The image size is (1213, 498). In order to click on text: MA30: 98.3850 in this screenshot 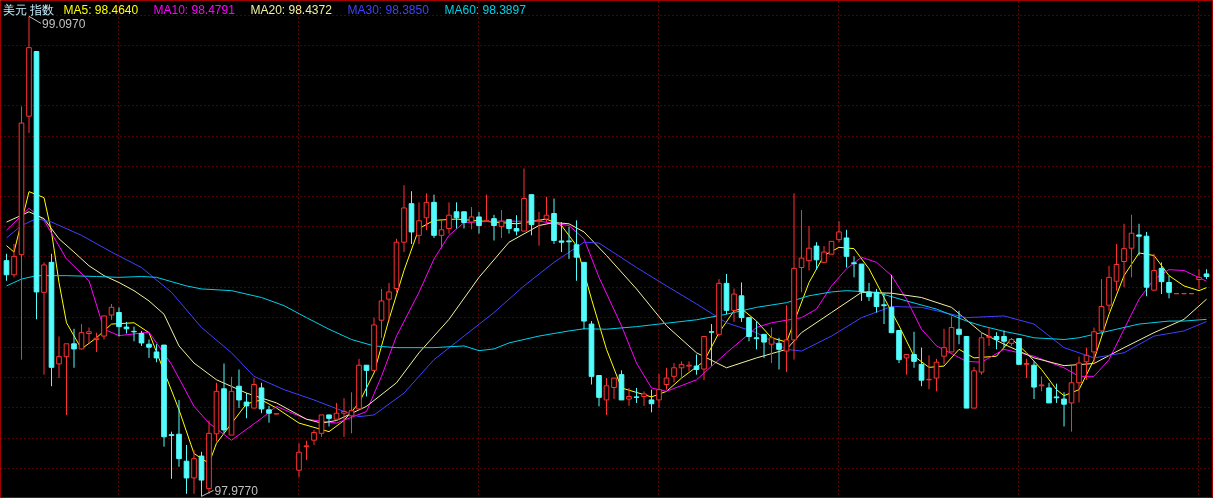, I will do `click(388, 9)`.